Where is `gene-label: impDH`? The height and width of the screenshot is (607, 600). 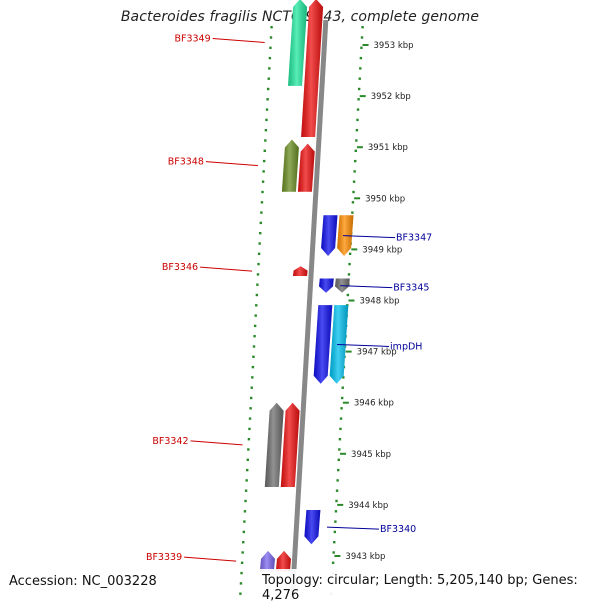 gene-label: impDH is located at coordinates (406, 346).